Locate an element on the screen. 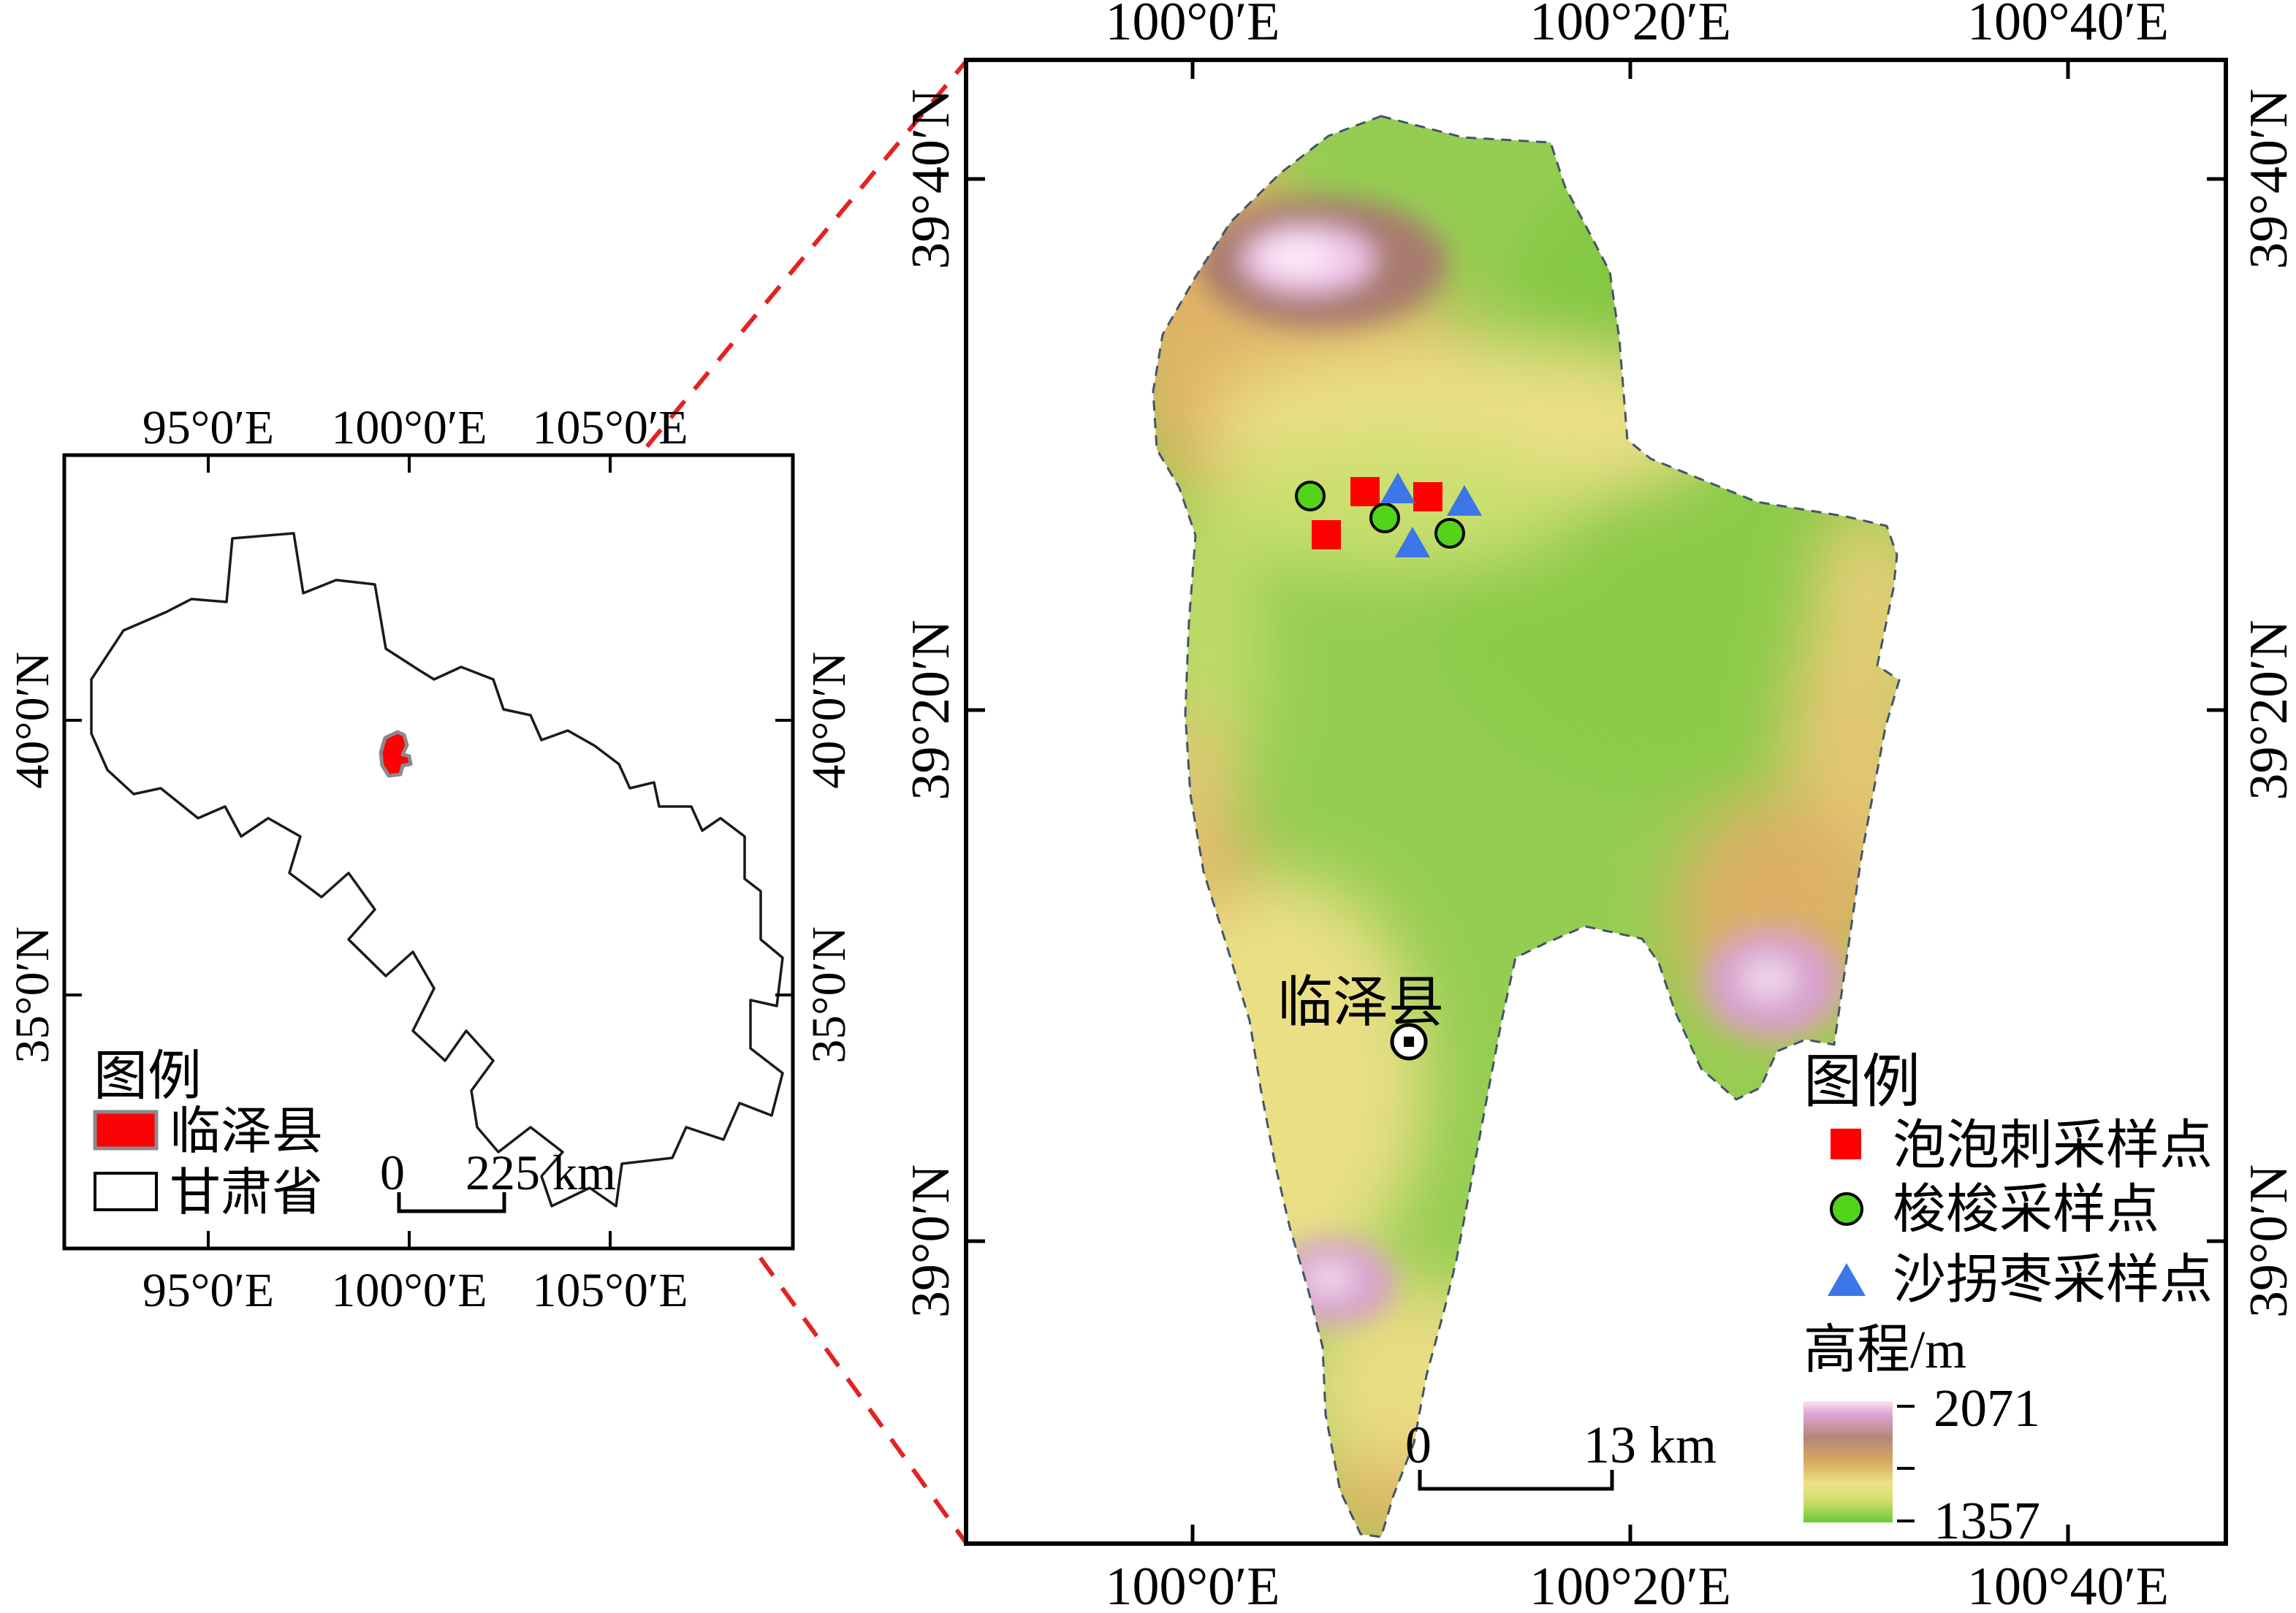 This screenshot has width=2296, height=1613. main-top-axis-10020E: 100°20′E is located at coordinates (1630, 26).